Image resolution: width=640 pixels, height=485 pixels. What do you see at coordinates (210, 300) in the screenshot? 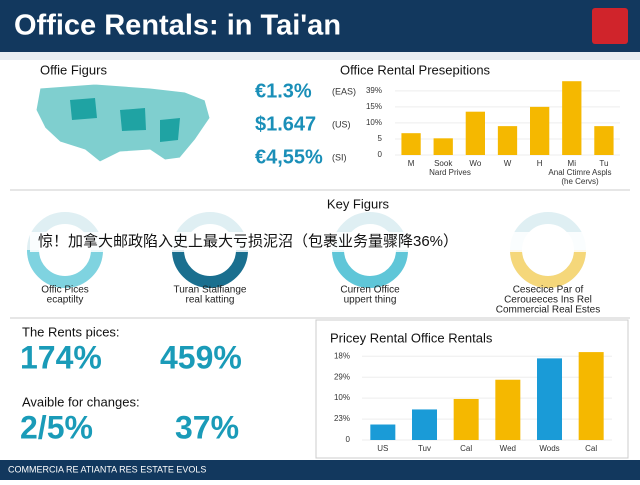
I see `donut-label: real katting` at bounding box center [210, 300].